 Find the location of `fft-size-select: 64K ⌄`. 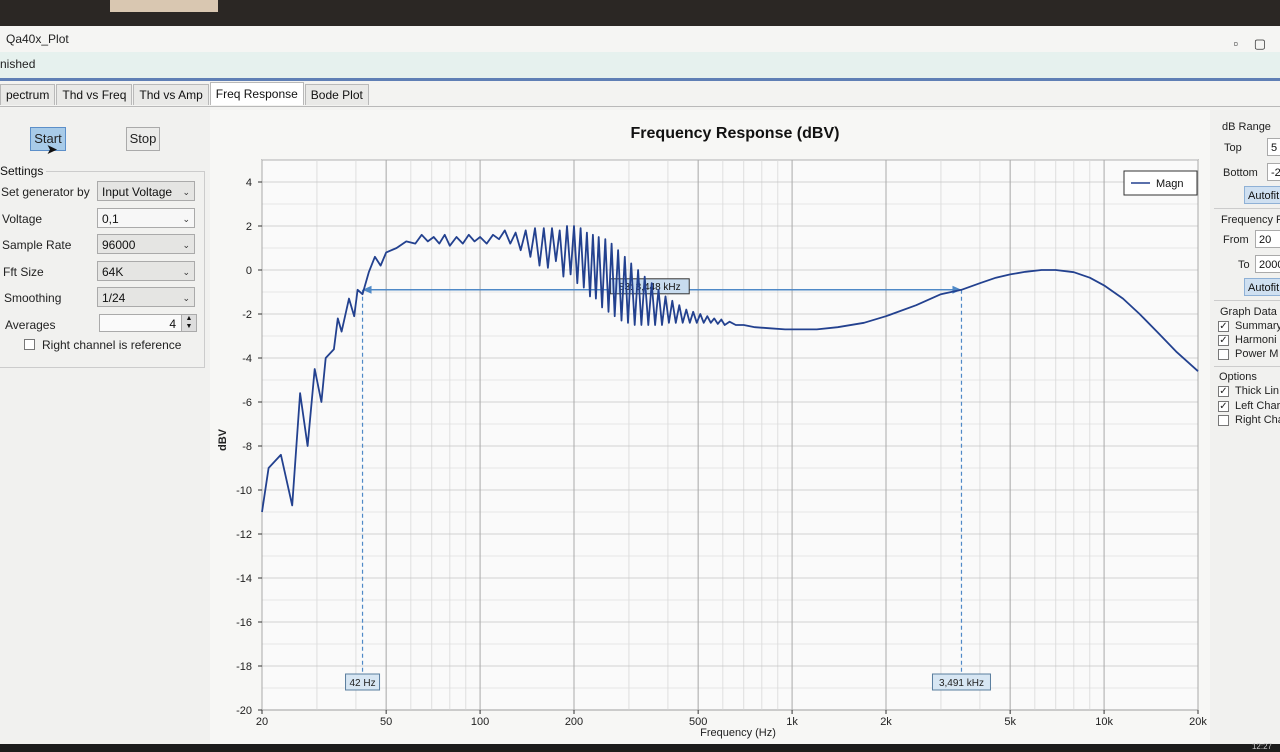

fft-size-select: 64K ⌄ is located at coordinates (146, 271).